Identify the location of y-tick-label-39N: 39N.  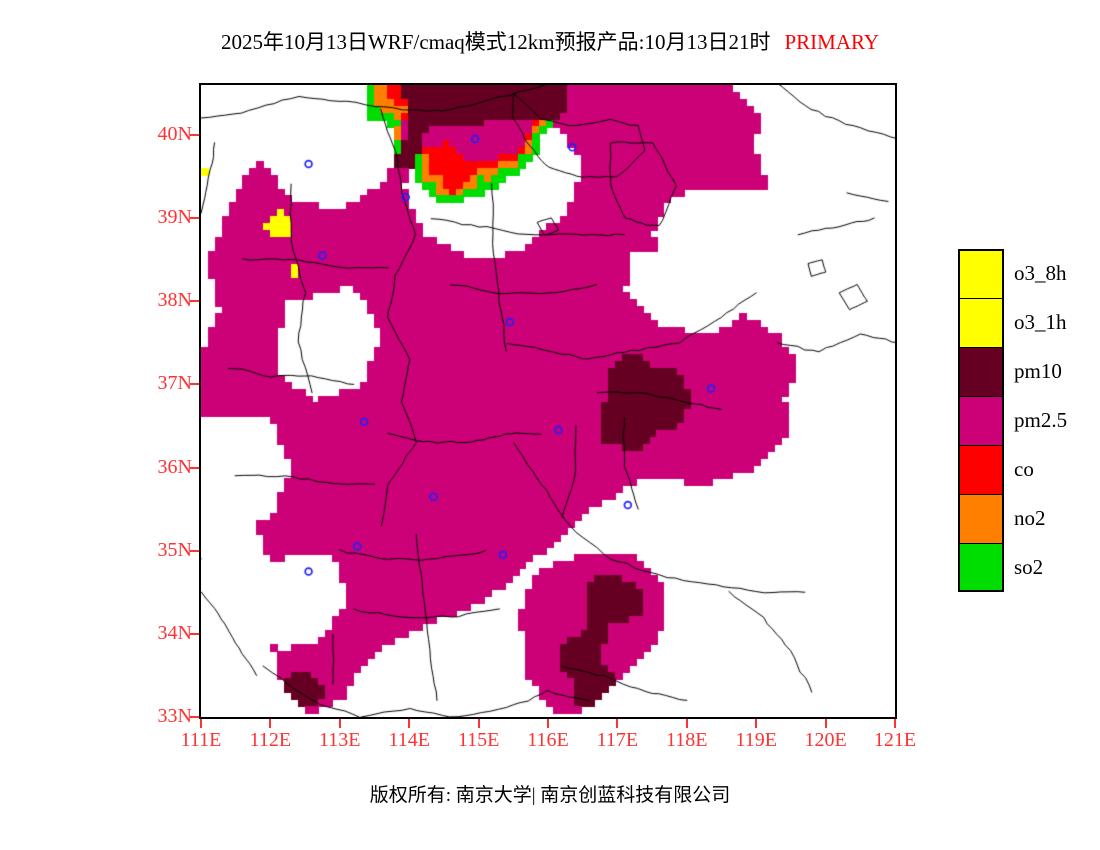
(174, 217).